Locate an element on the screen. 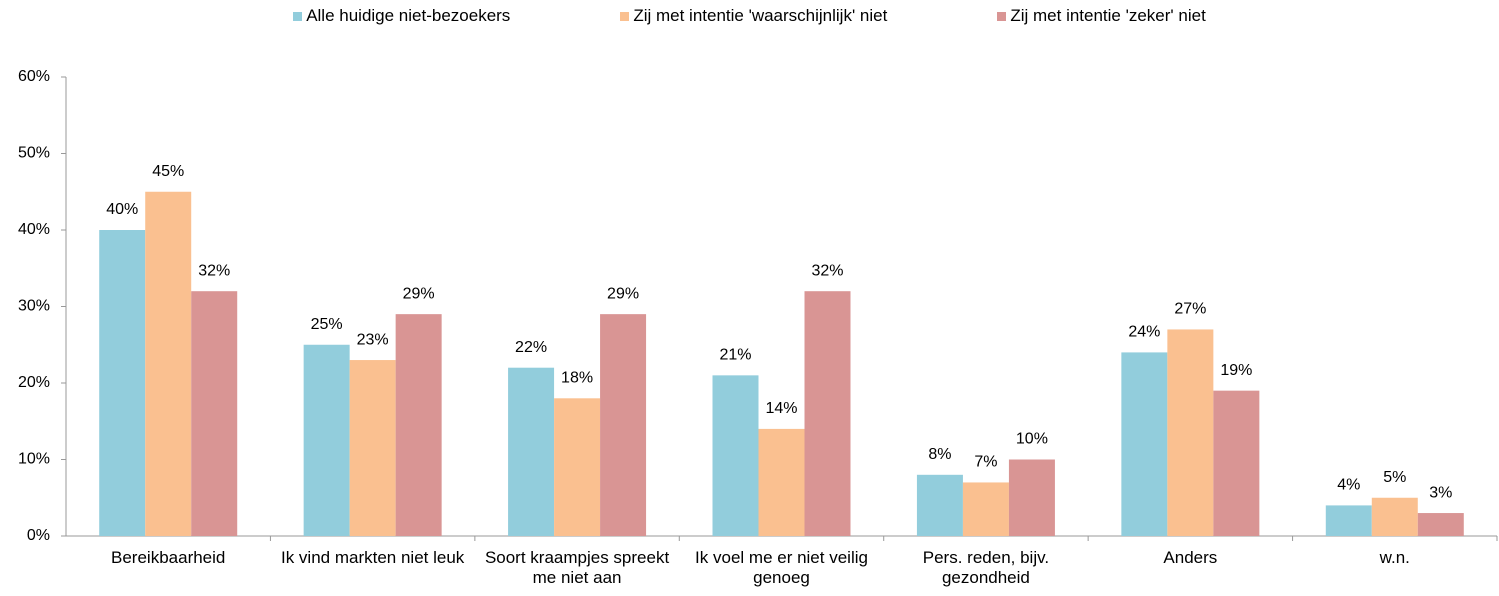 This screenshot has height=596, width=1499. legend-label: Zij met intentie 'waarschijnlijk' niet is located at coordinates (760, 15).